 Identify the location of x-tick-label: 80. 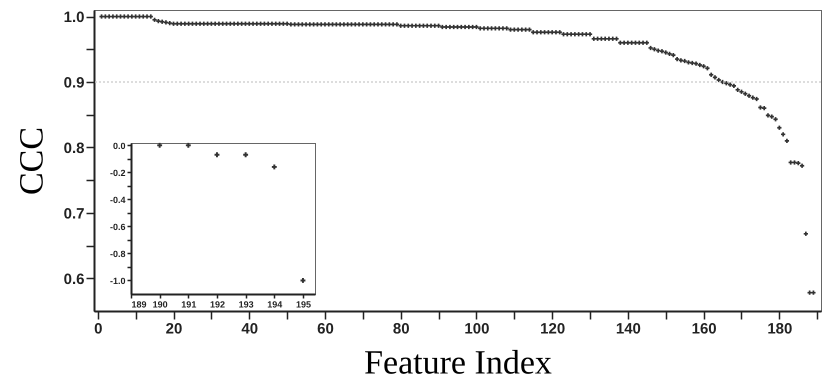
(401, 329).